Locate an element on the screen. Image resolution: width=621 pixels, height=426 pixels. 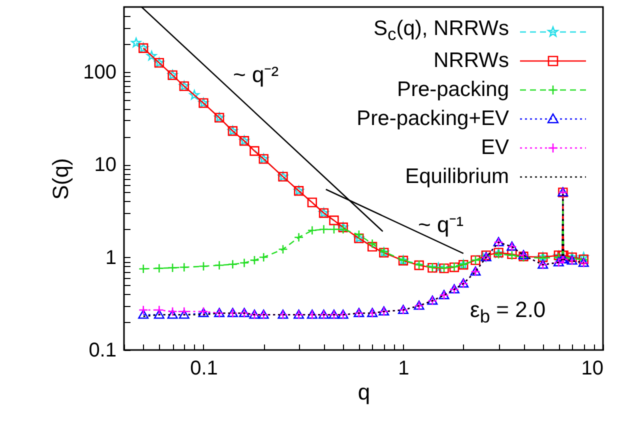
x-tick-label: 0.1 is located at coordinates (204, 369).